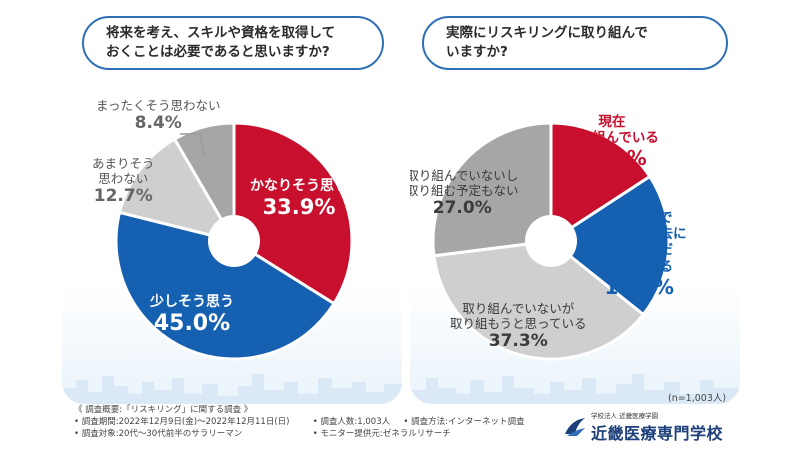 The image size is (800, 450). Describe the element at coordinates (518, 341) in the screenshot. I see `right-label-torikumou-value: 37.3%` at that location.